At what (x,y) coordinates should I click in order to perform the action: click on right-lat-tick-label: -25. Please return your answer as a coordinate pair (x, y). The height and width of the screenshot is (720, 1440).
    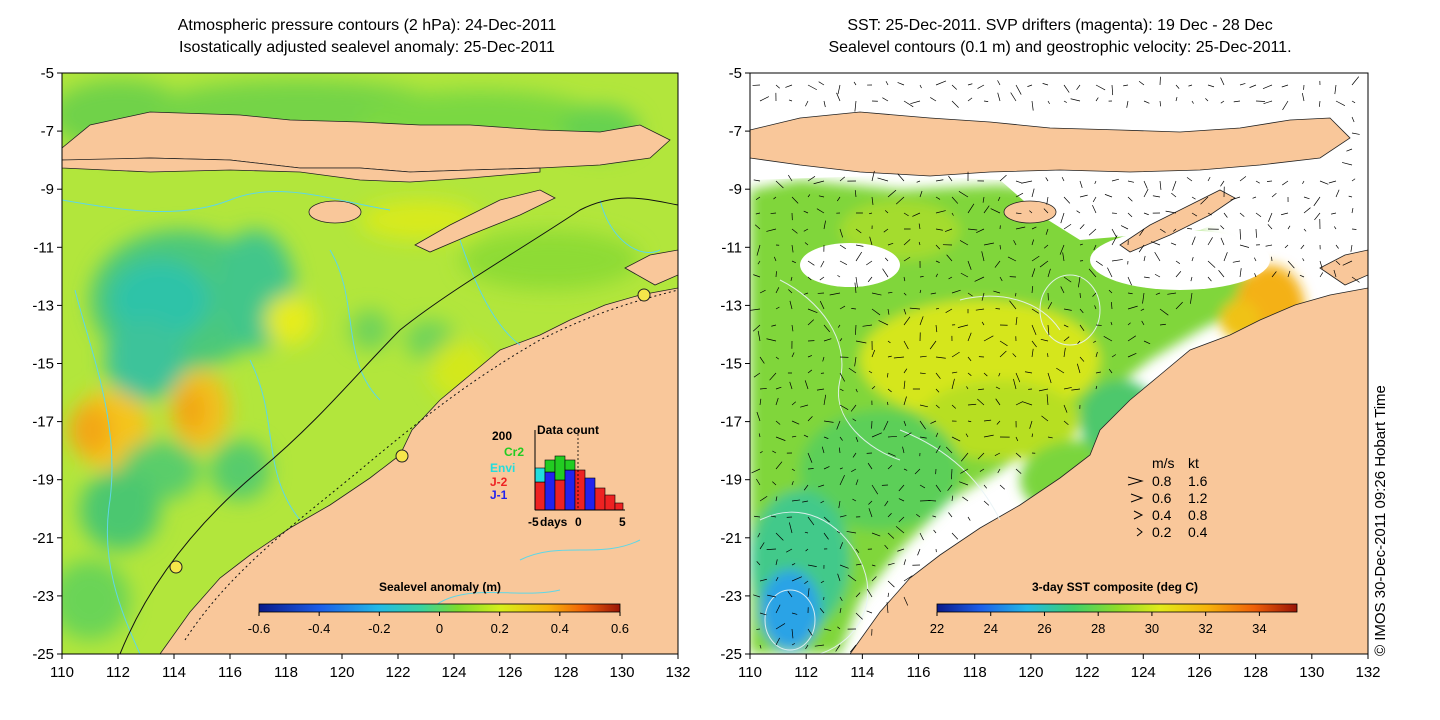
    Looking at the image, I should click on (731, 654).